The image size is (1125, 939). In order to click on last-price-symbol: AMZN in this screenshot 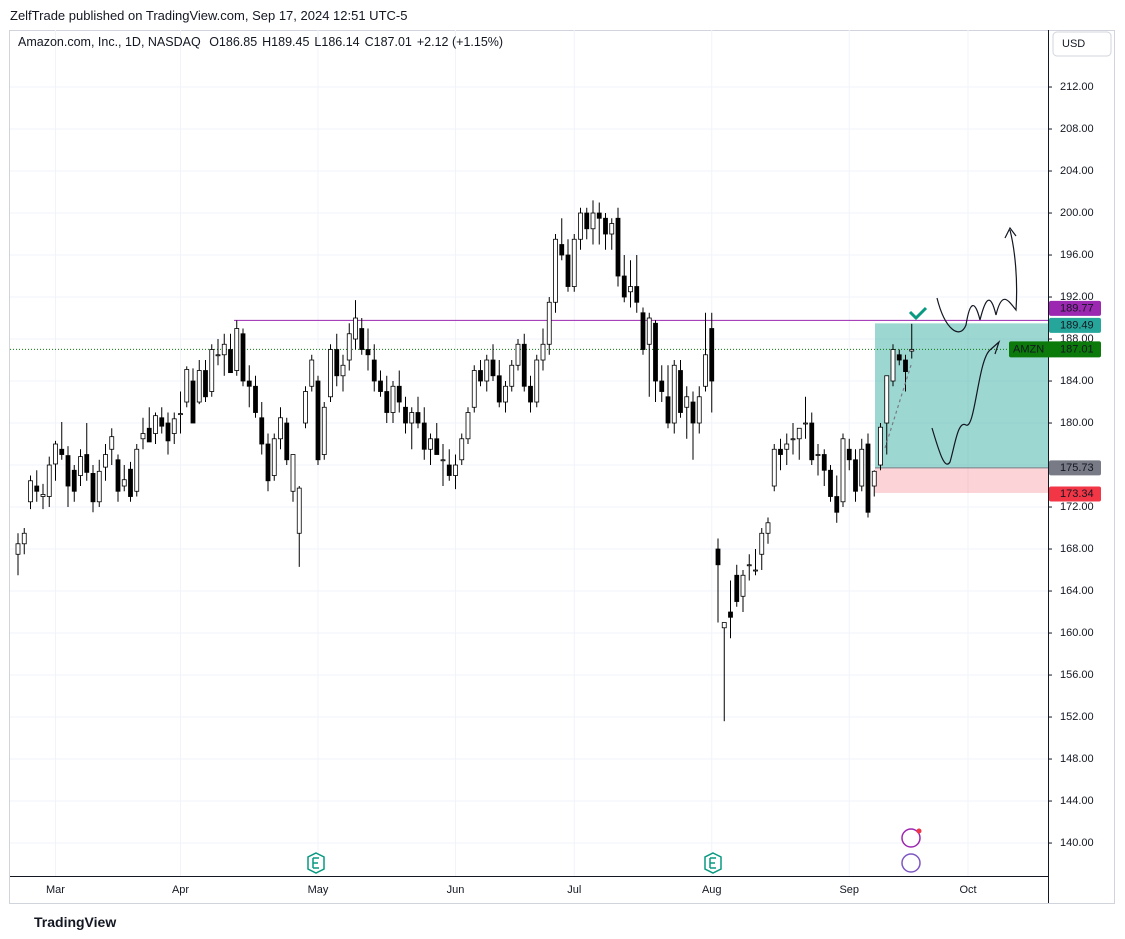, I will do `click(1028, 349)`.